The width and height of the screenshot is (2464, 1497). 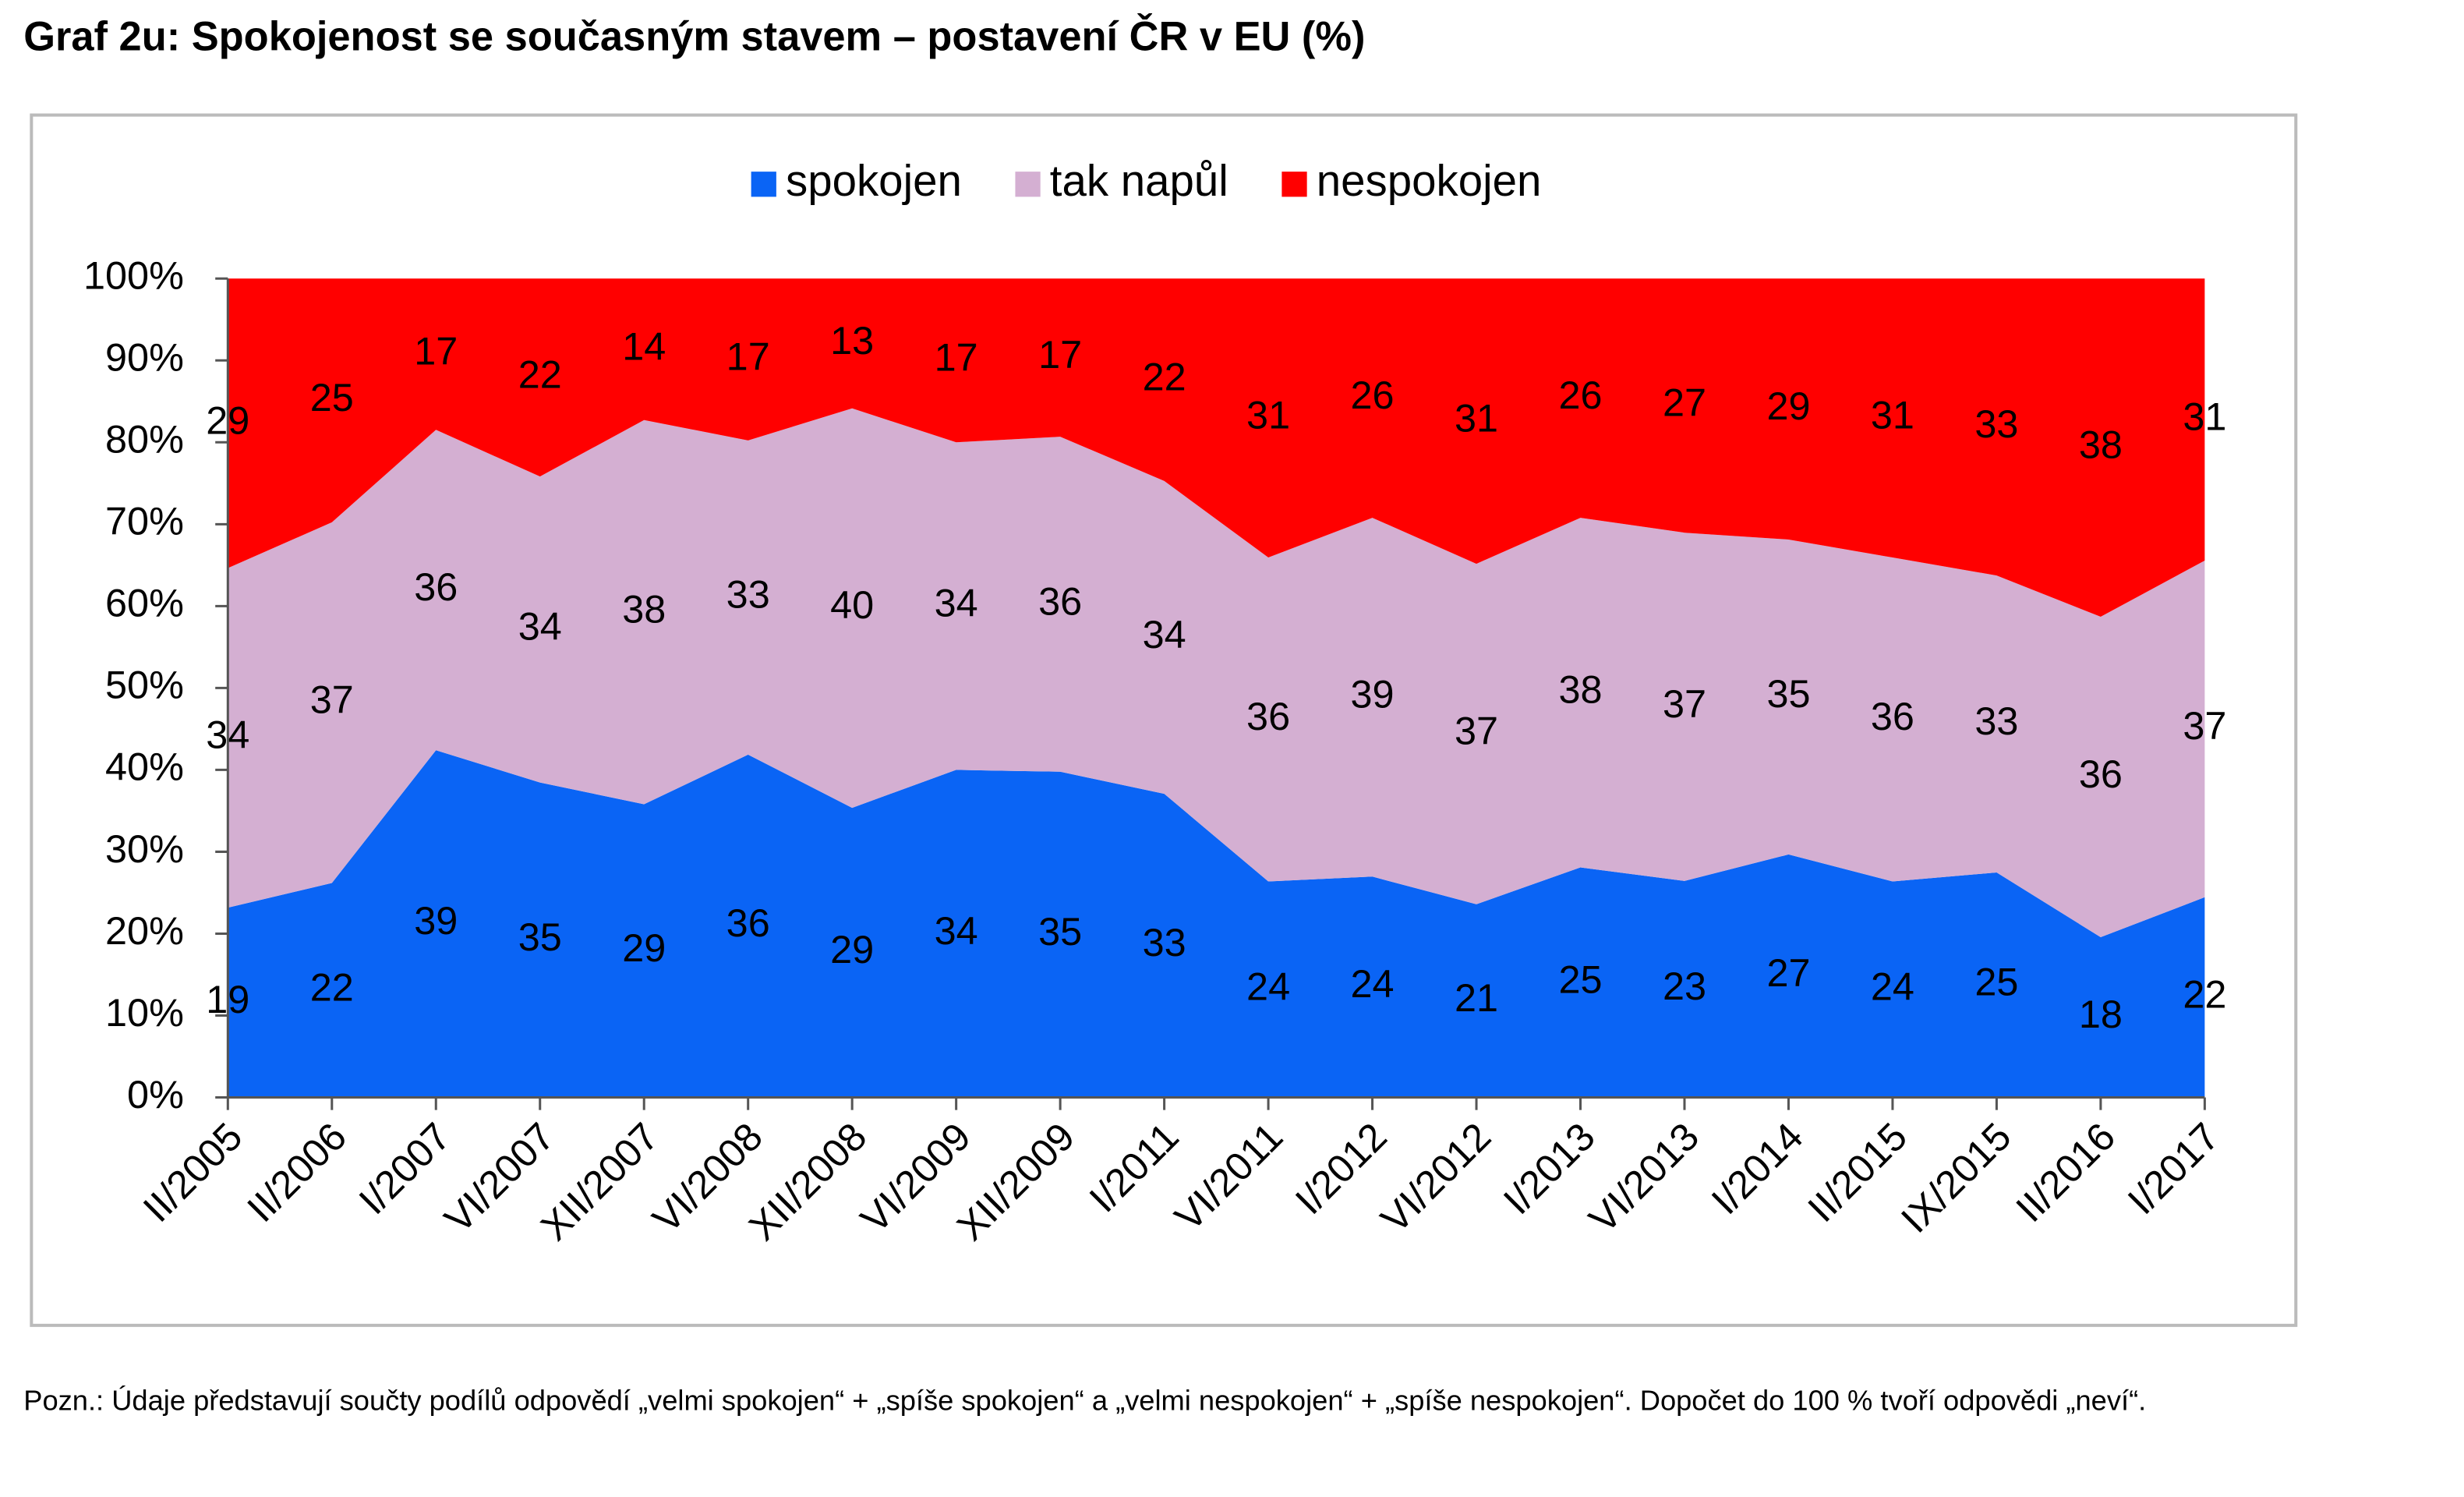 What do you see at coordinates (155, 1094) in the screenshot?
I see `y-tick-label: 0%` at bounding box center [155, 1094].